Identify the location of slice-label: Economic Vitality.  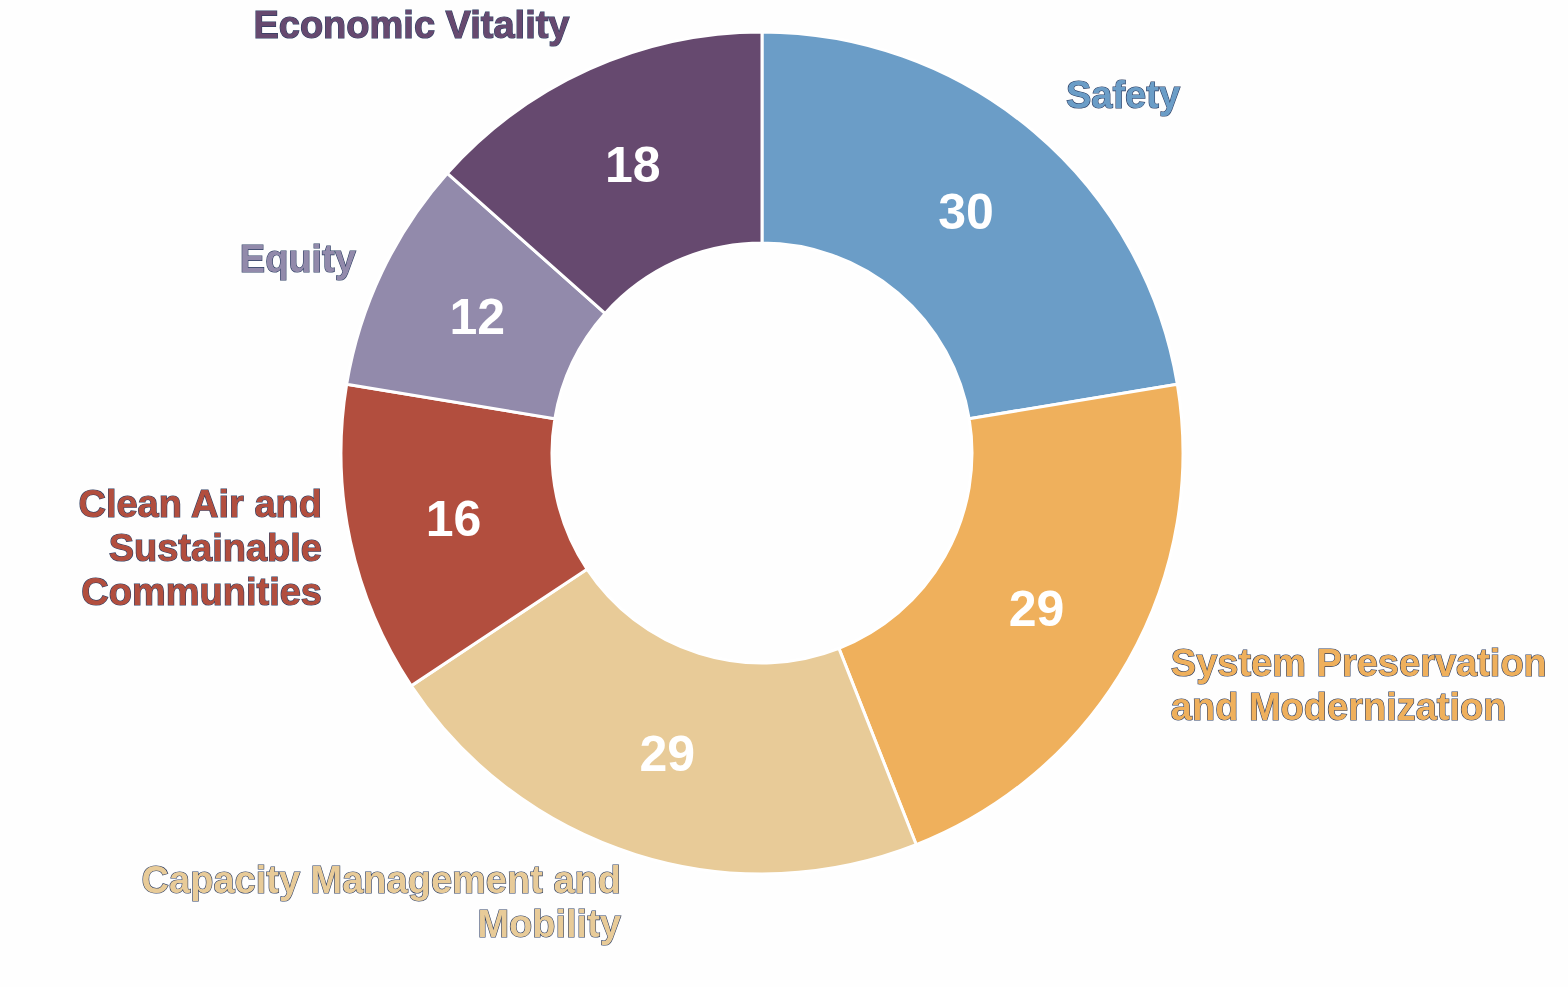
(411, 24).